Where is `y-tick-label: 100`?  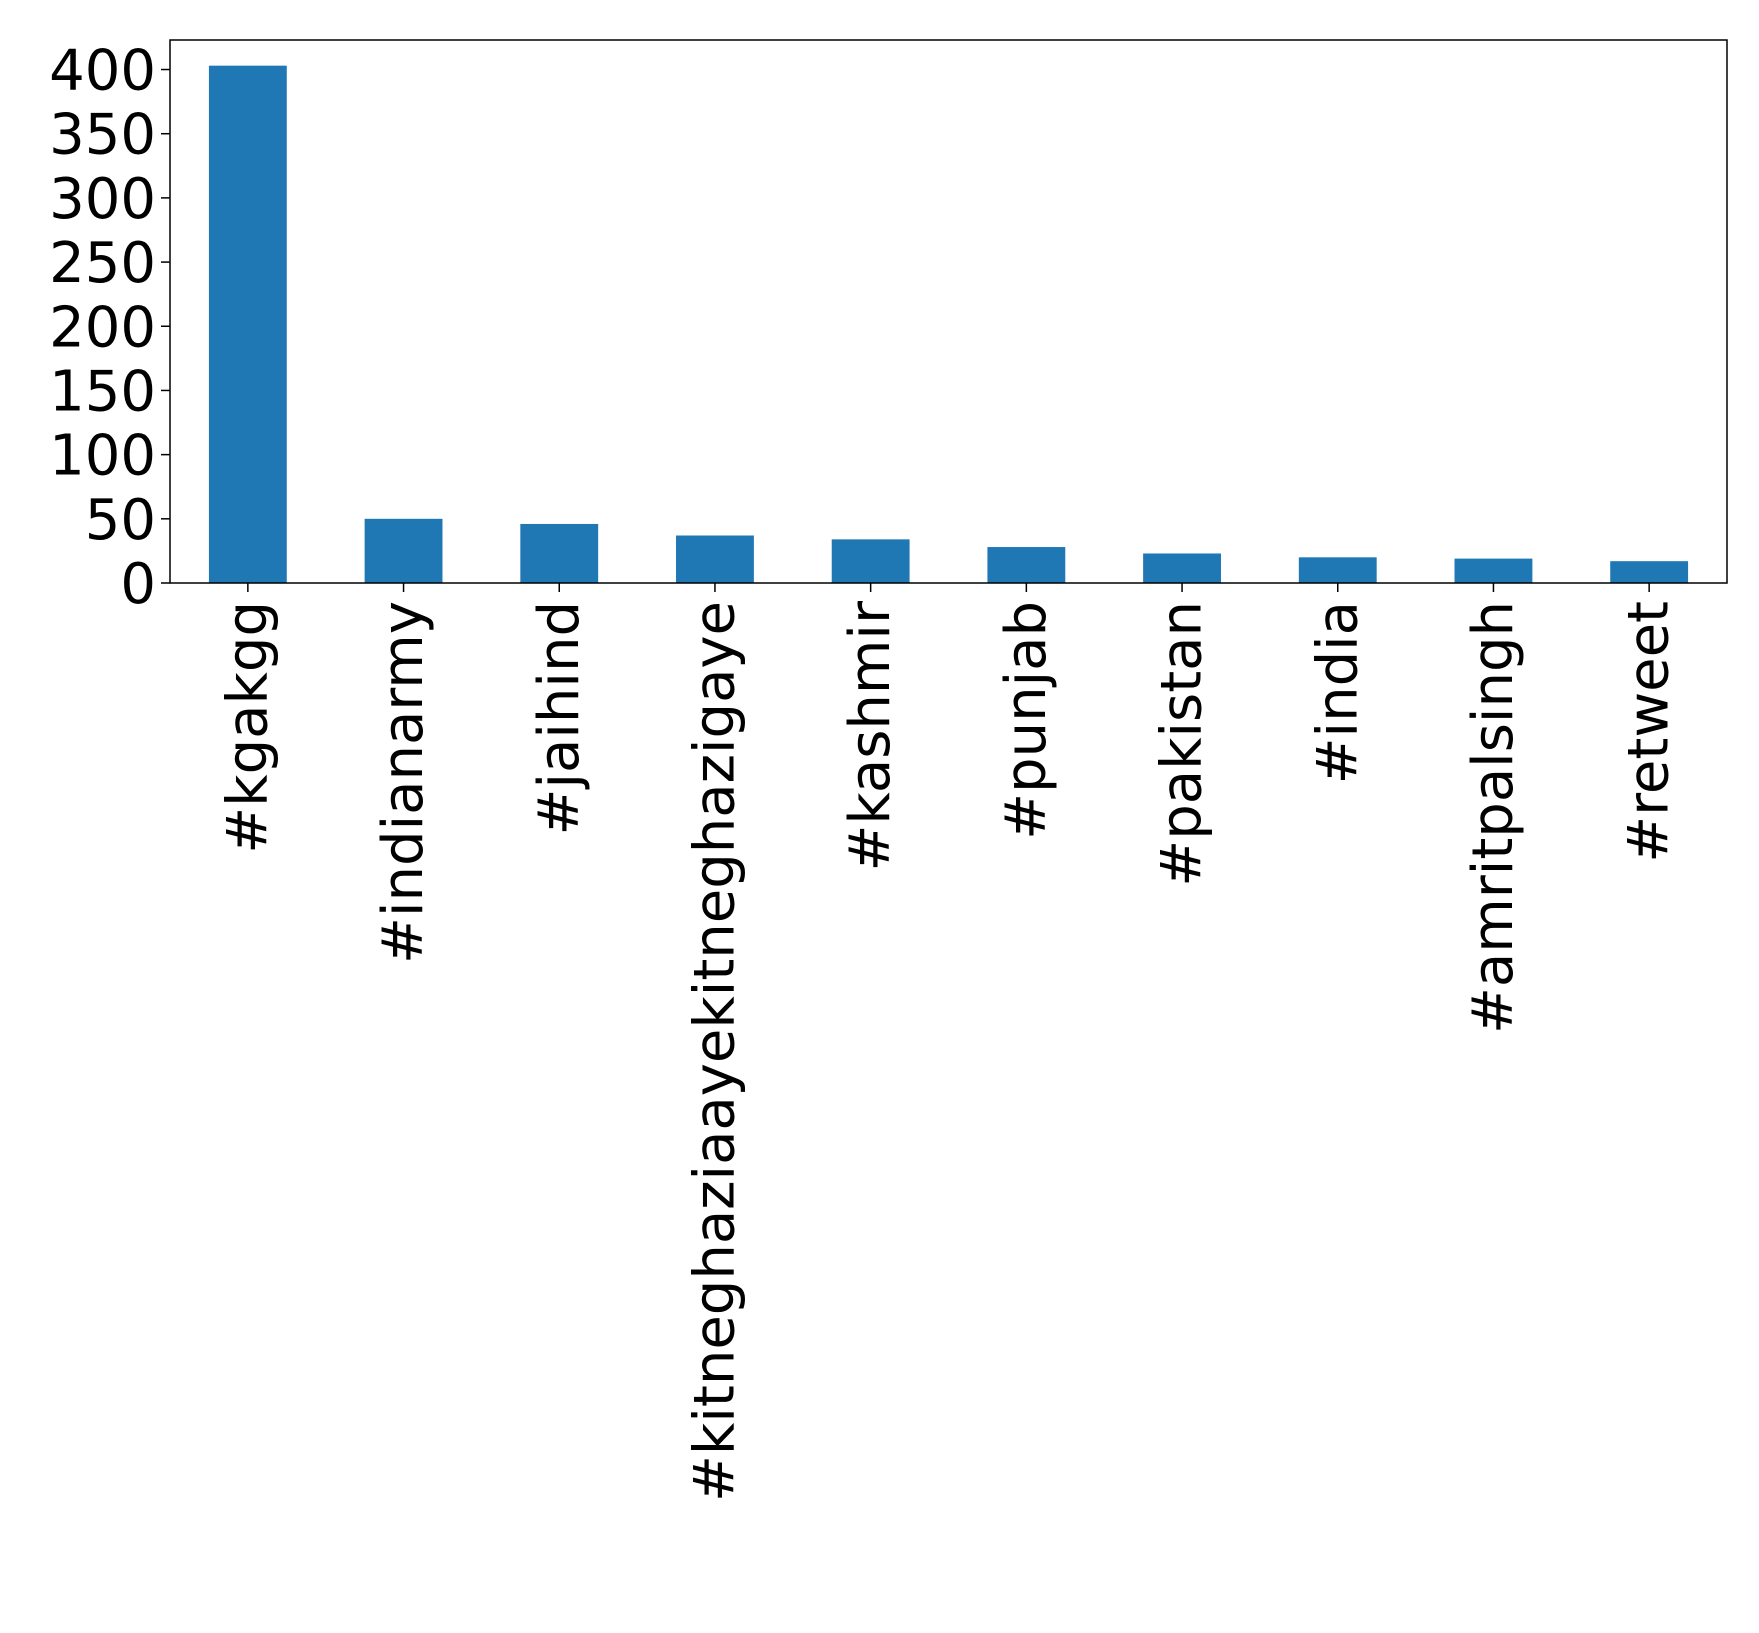
y-tick-label: 100 is located at coordinates (102, 456).